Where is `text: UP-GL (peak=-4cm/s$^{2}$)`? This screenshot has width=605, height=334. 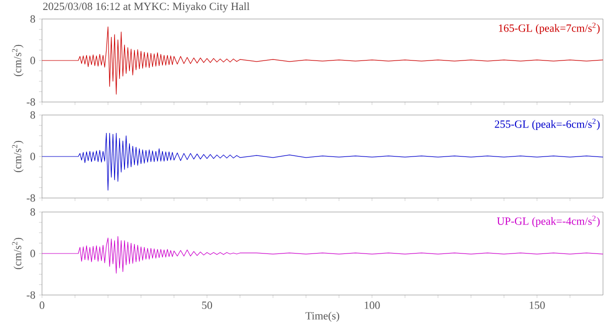
text: UP-GL (peak=-4cm/s$^{2}$) is located at coordinates (548, 222).